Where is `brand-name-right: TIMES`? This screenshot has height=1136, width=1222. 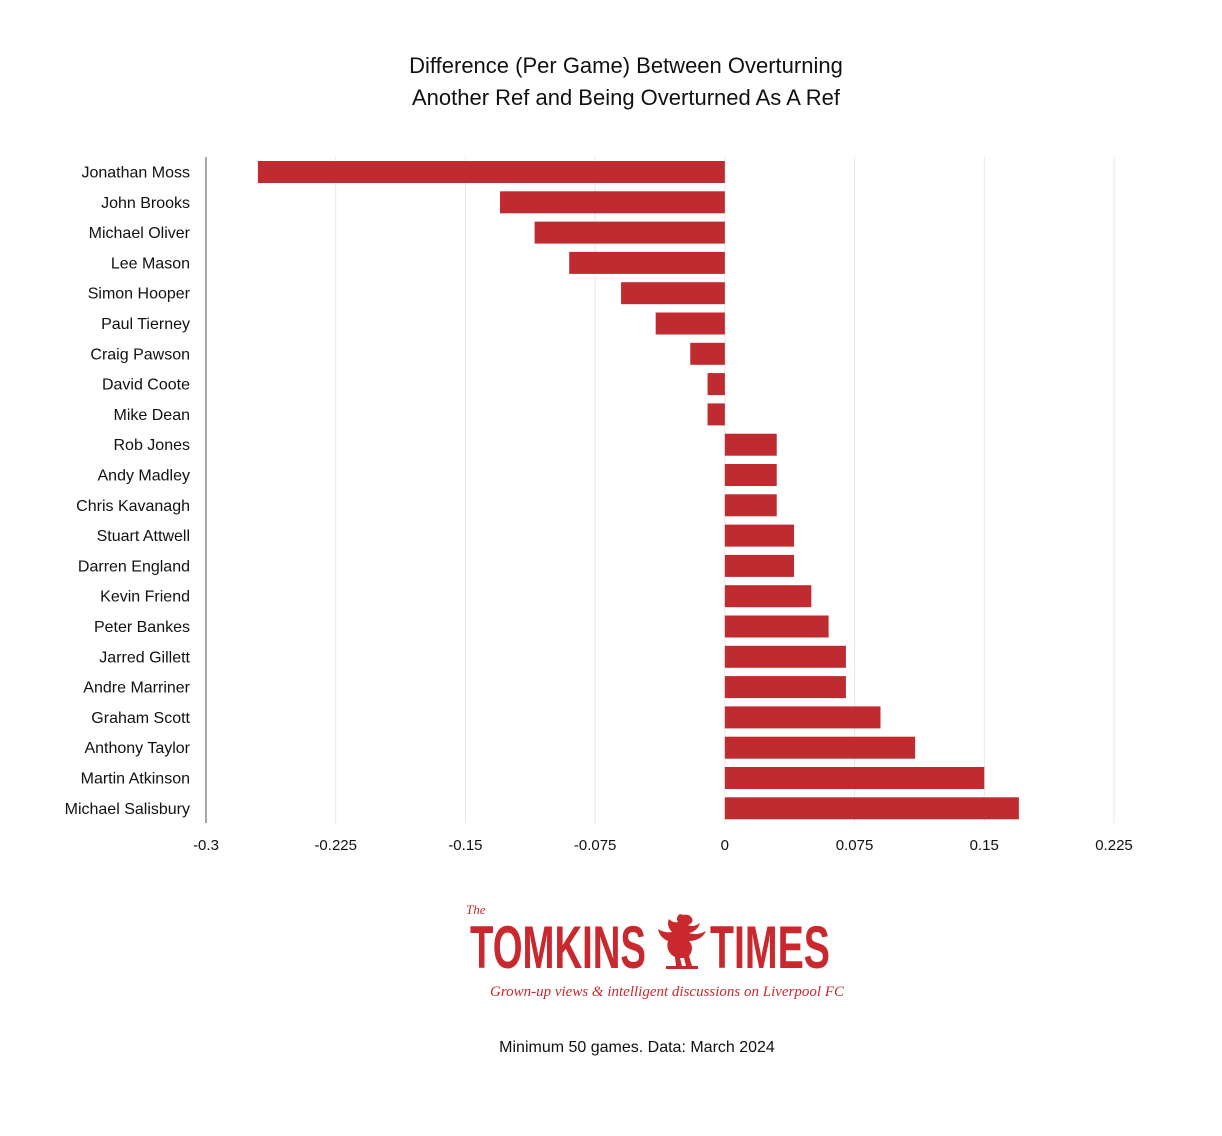
brand-name-right: TIMES is located at coordinates (770, 946).